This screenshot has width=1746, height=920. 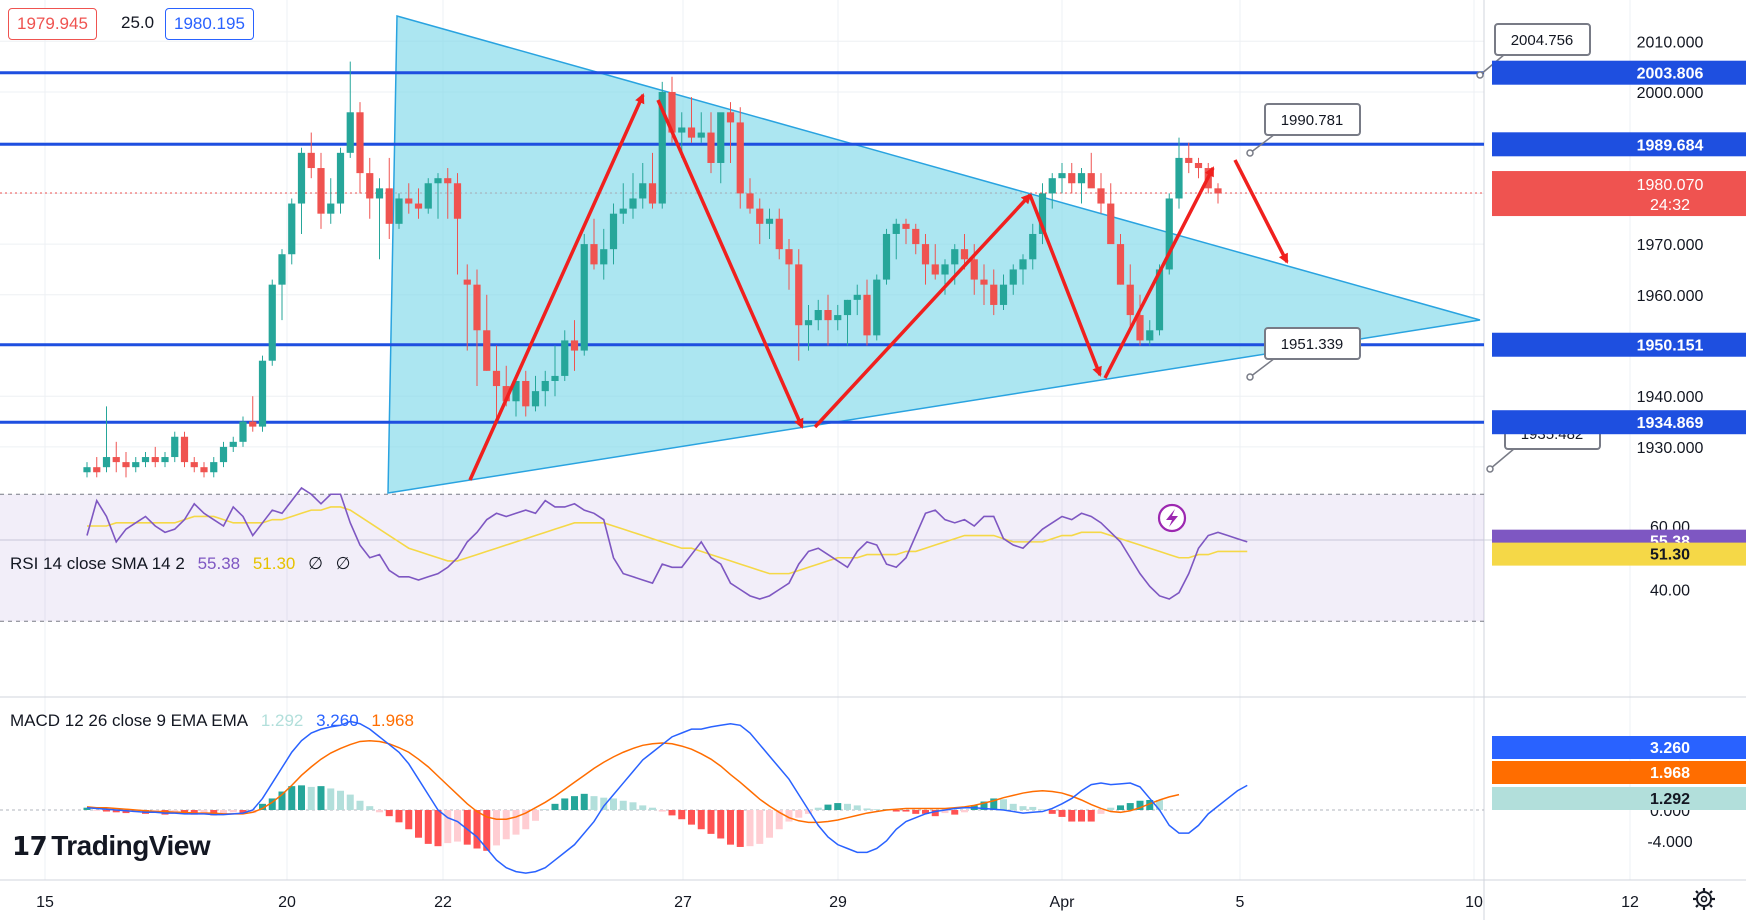 I want to click on rsi-lines, so click(x=667, y=543).